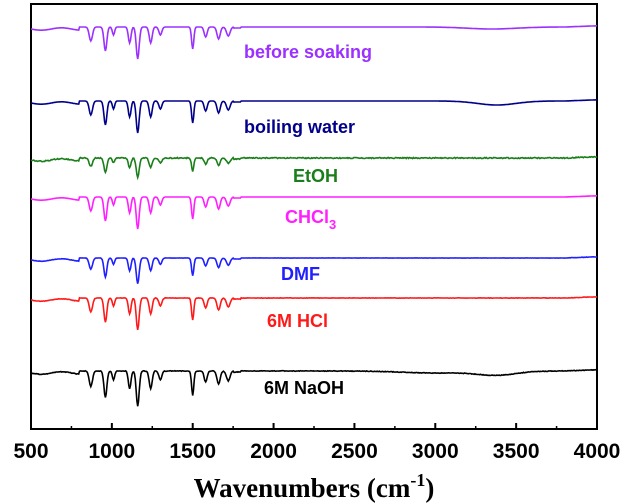 The height and width of the screenshot is (503, 629). I want to click on series-label-boiling-water: boiling water, so click(299, 127).